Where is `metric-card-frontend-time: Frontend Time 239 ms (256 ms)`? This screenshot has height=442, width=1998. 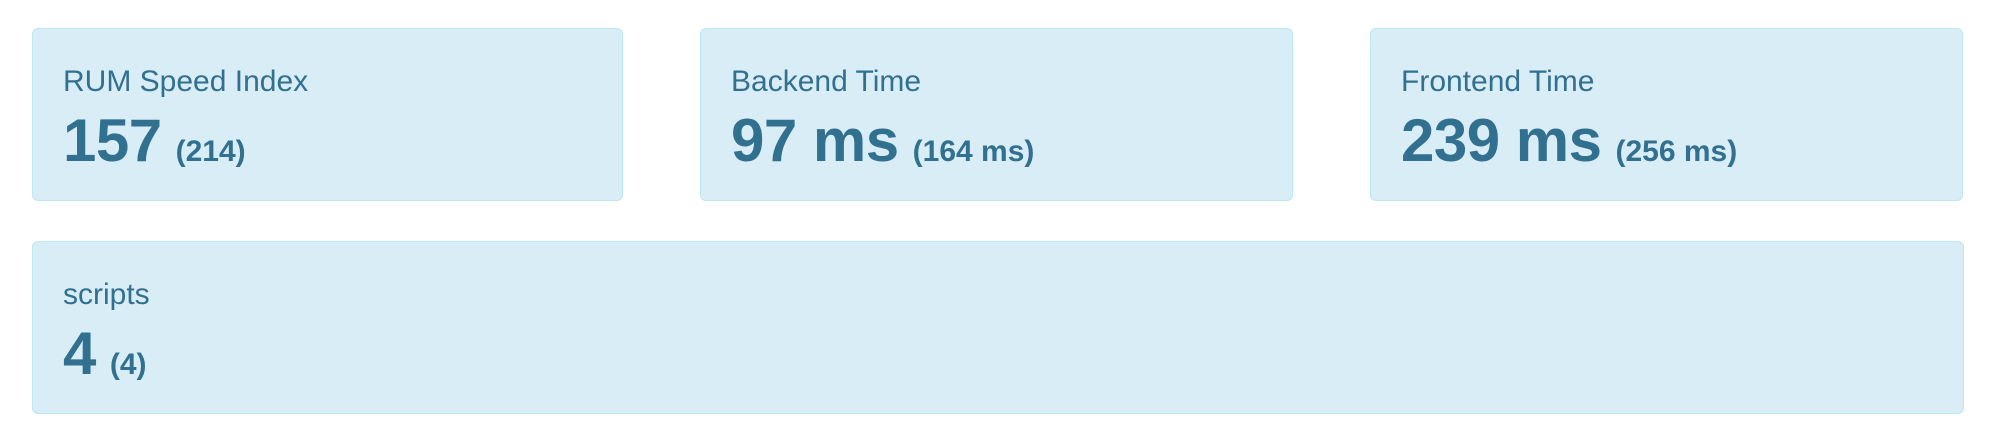 metric-card-frontend-time: Frontend Time 239 ms (256 ms) is located at coordinates (1666, 114).